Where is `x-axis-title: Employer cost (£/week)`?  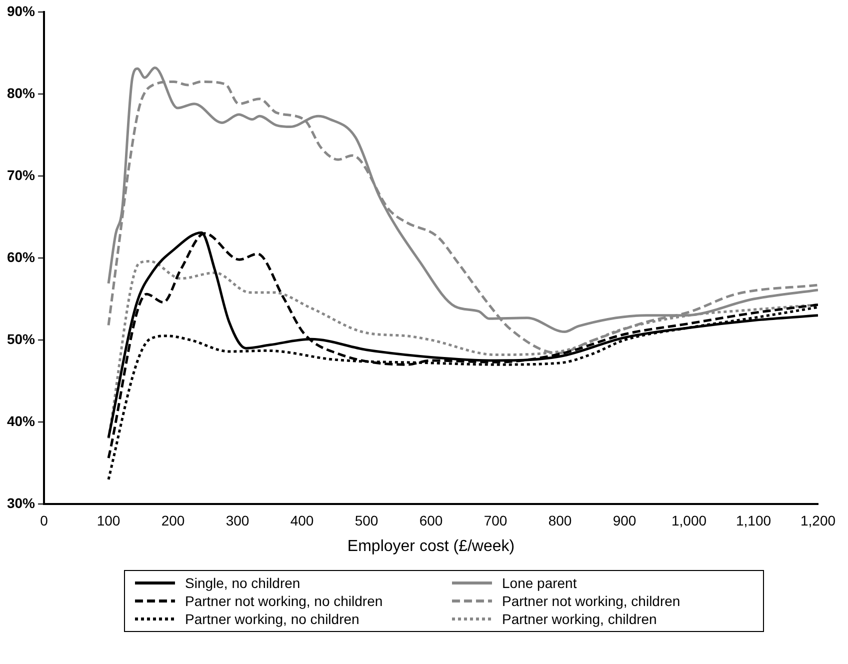 x-axis-title: Employer cost (£/week) is located at coordinates (431, 546).